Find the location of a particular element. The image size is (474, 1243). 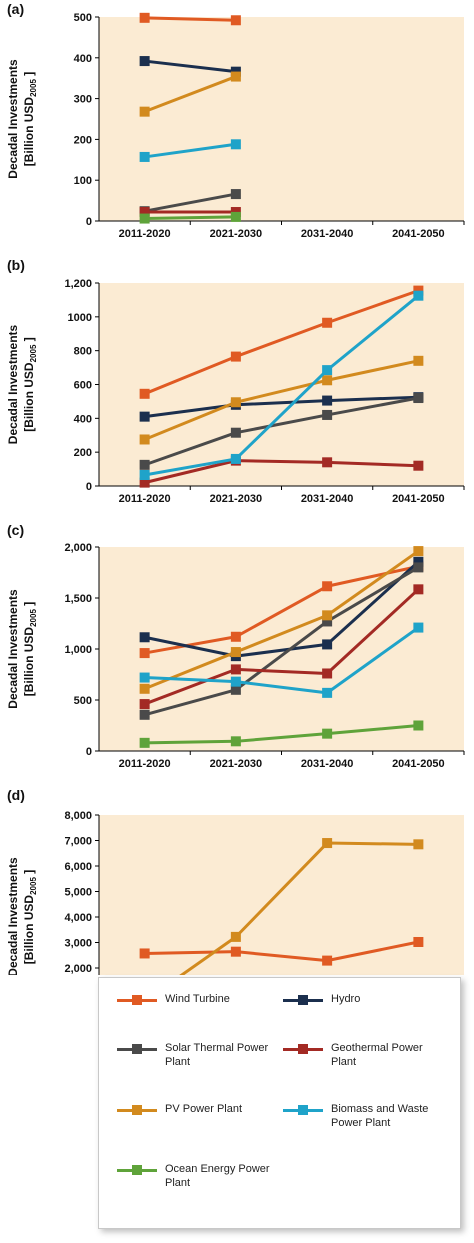

y-tick-label: 400 is located at coordinates (83, 59).